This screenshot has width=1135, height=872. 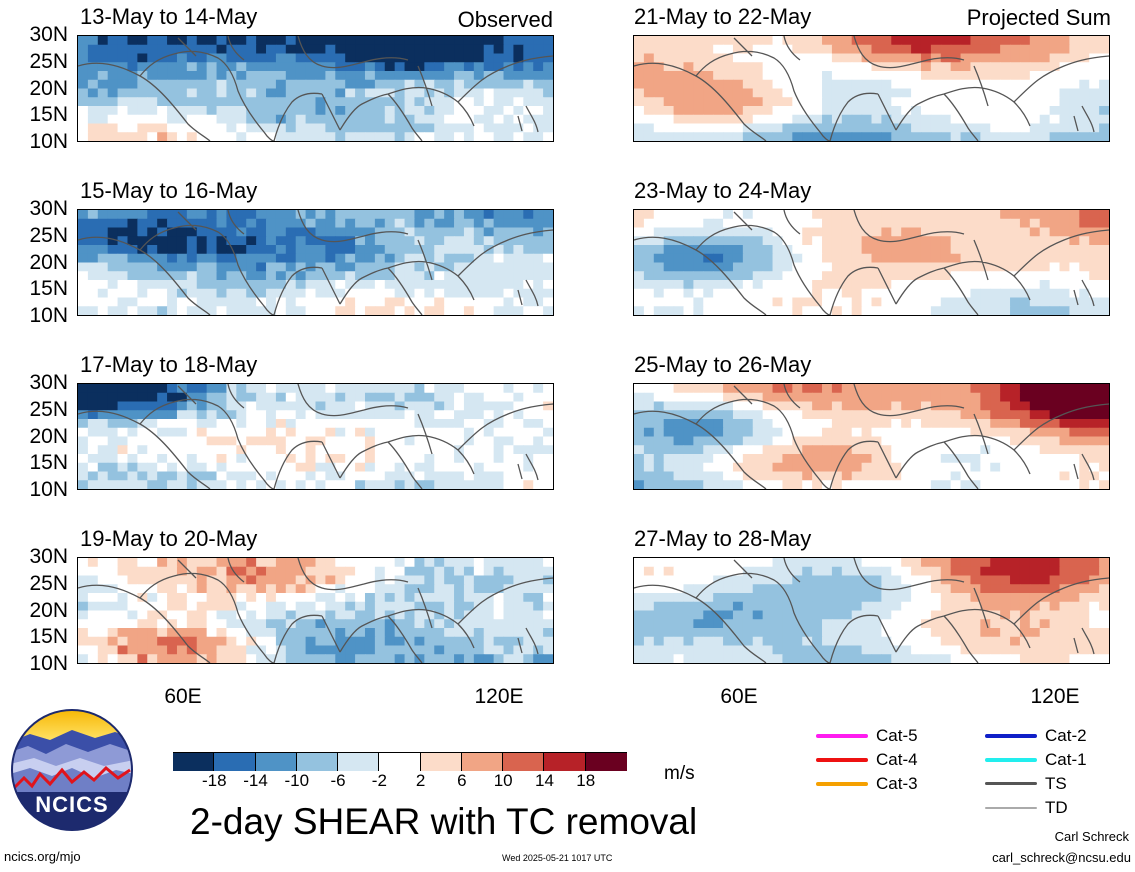 What do you see at coordinates (48, 637) in the screenshot?
I see `lat-label: 15N` at bounding box center [48, 637].